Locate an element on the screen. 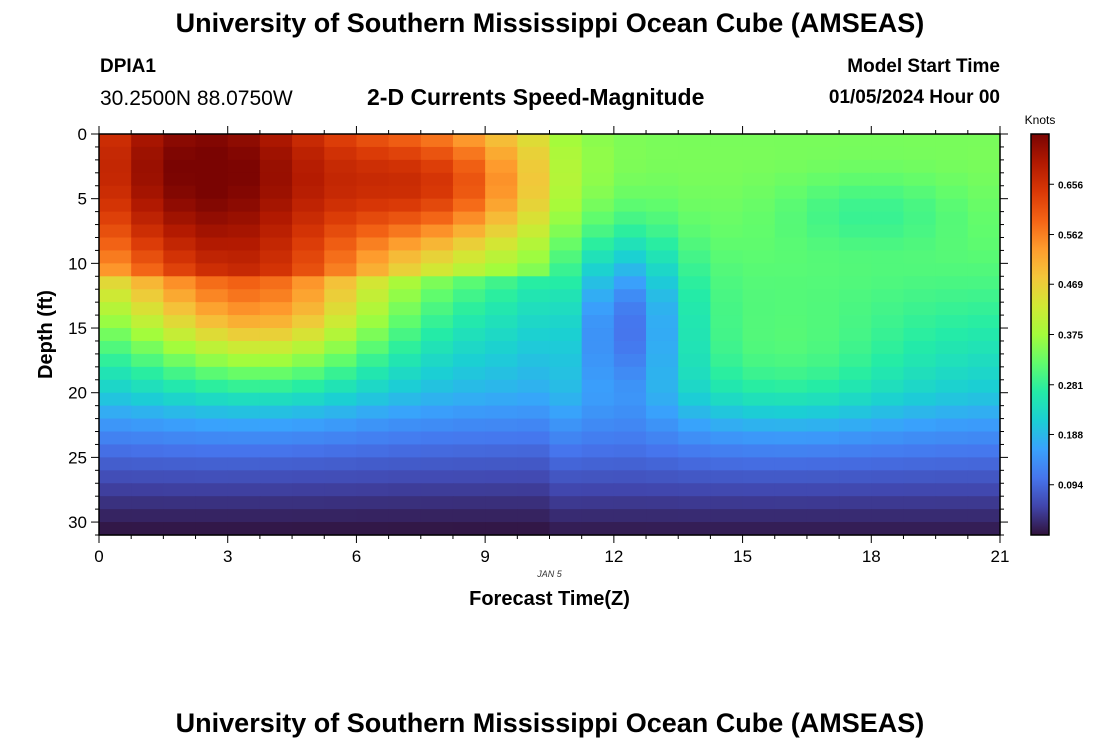 The image size is (1100, 750). colorbar-tick-label: 0.188 is located at coordinates (1070, 435).